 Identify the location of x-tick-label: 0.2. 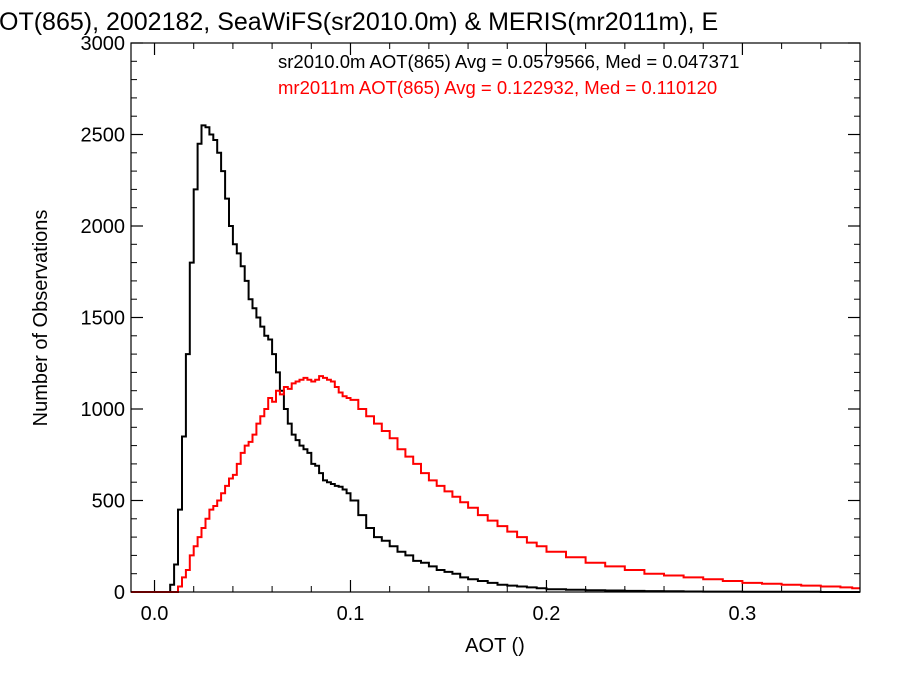
(547, 614).